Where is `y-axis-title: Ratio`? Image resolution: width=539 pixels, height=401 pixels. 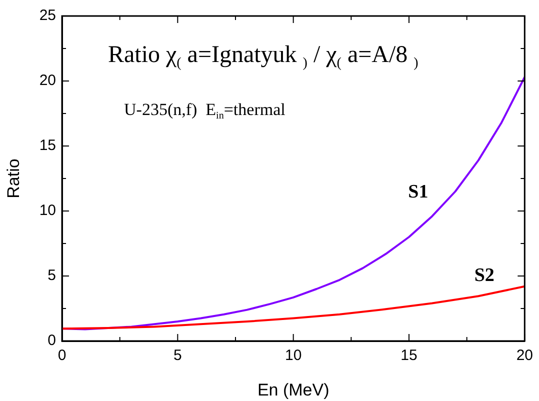
y-axis-title: Ratio is located at coordinates (13, 178).